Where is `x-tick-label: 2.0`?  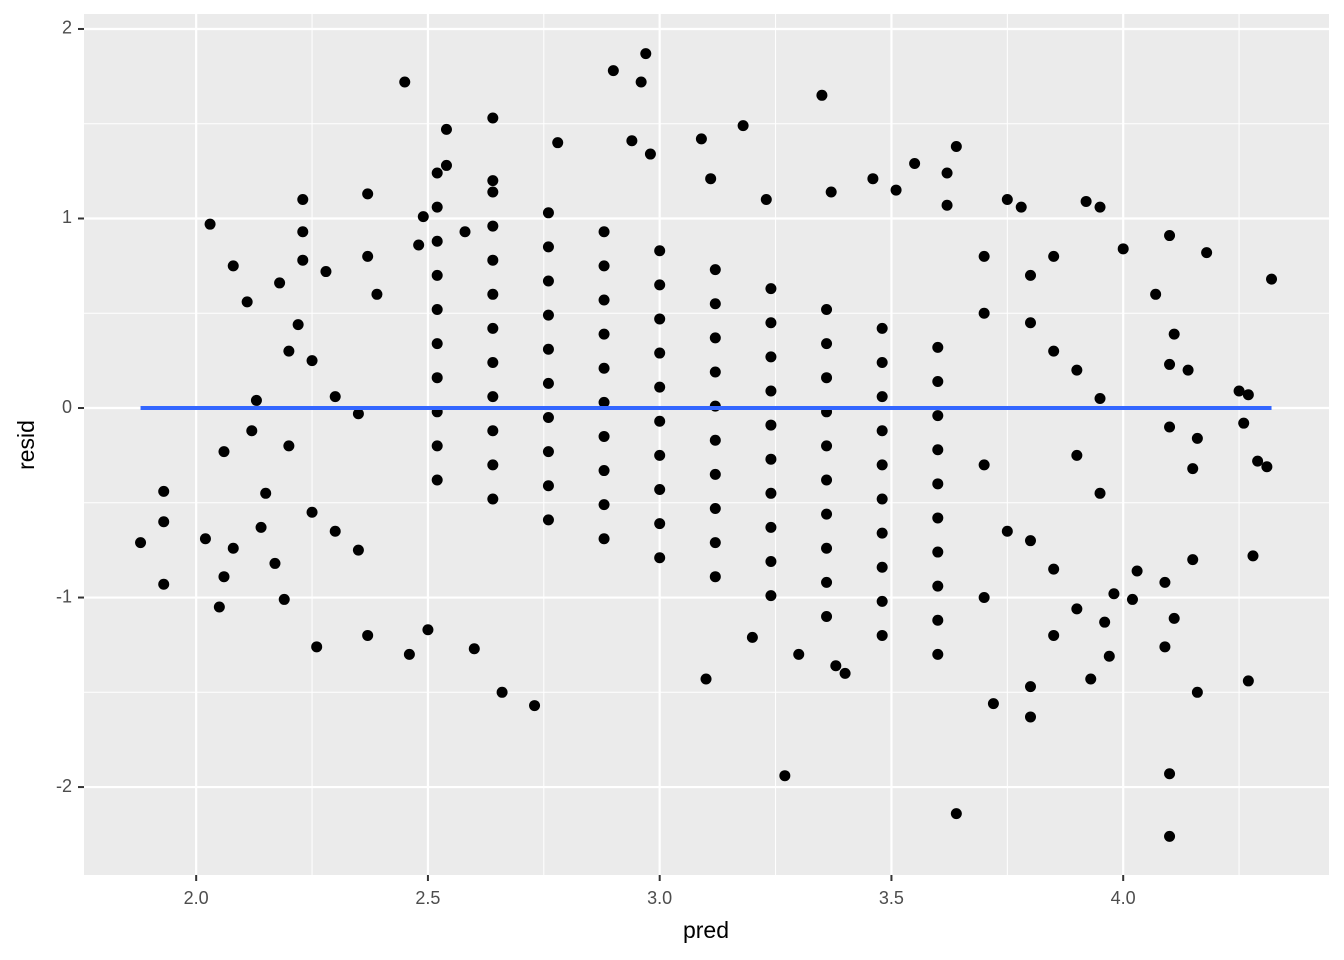
x-tick-label: 2.0 is located at coordinates (196, 898).